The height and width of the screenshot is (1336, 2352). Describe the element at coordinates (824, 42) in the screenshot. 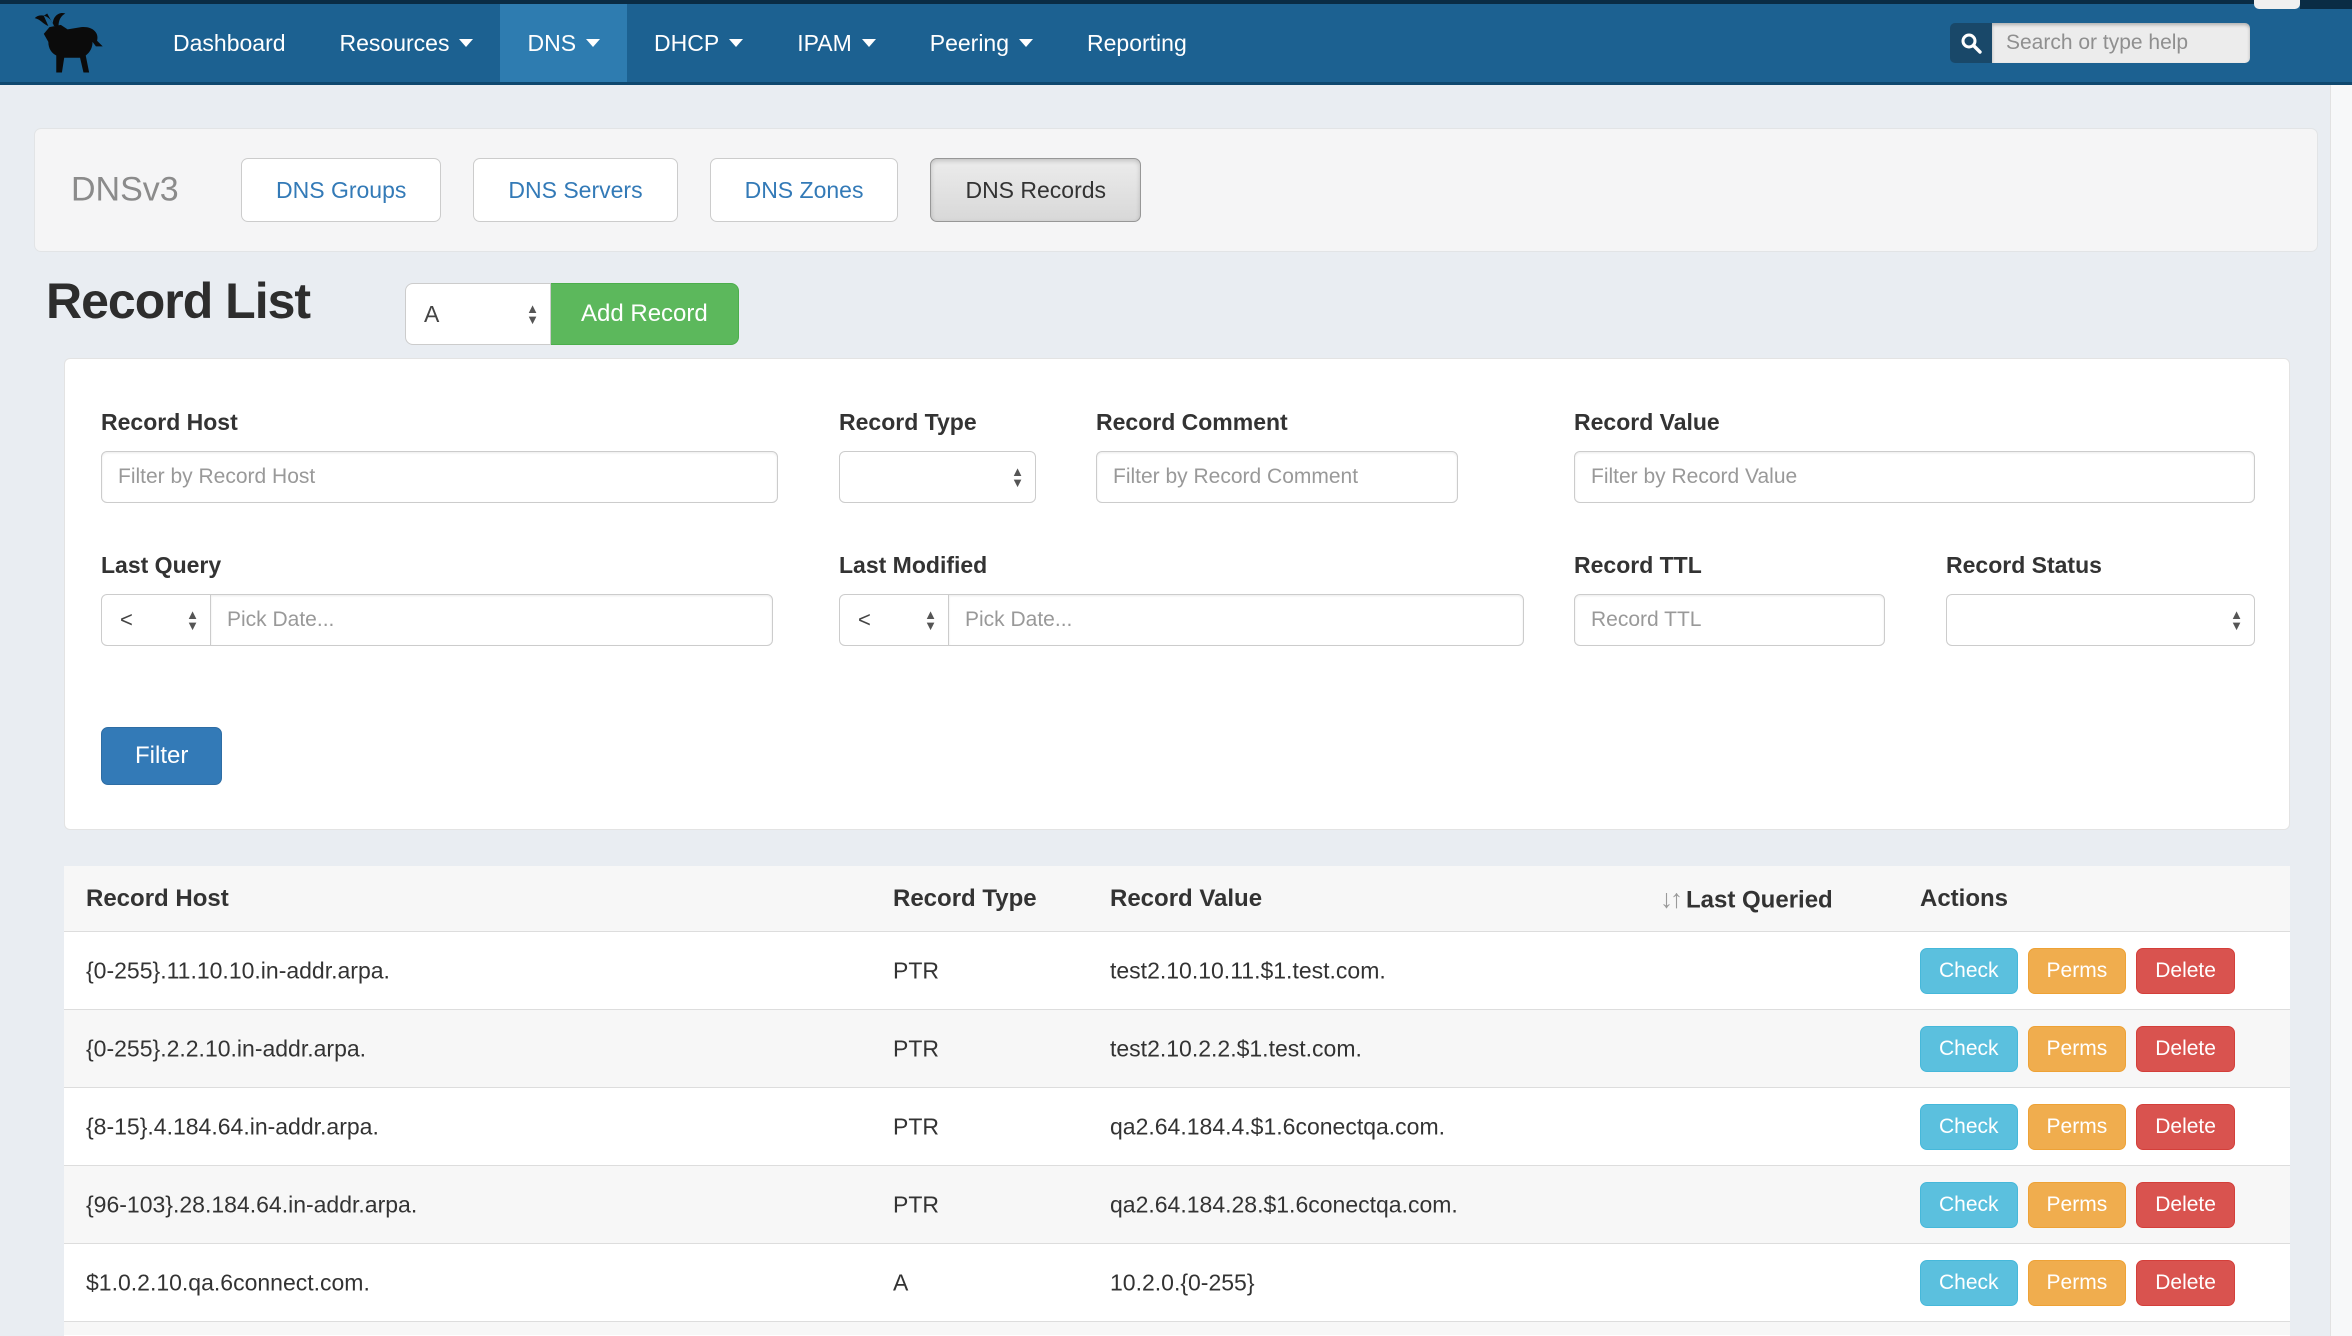

I see `nav-label: IPAM` at that location.